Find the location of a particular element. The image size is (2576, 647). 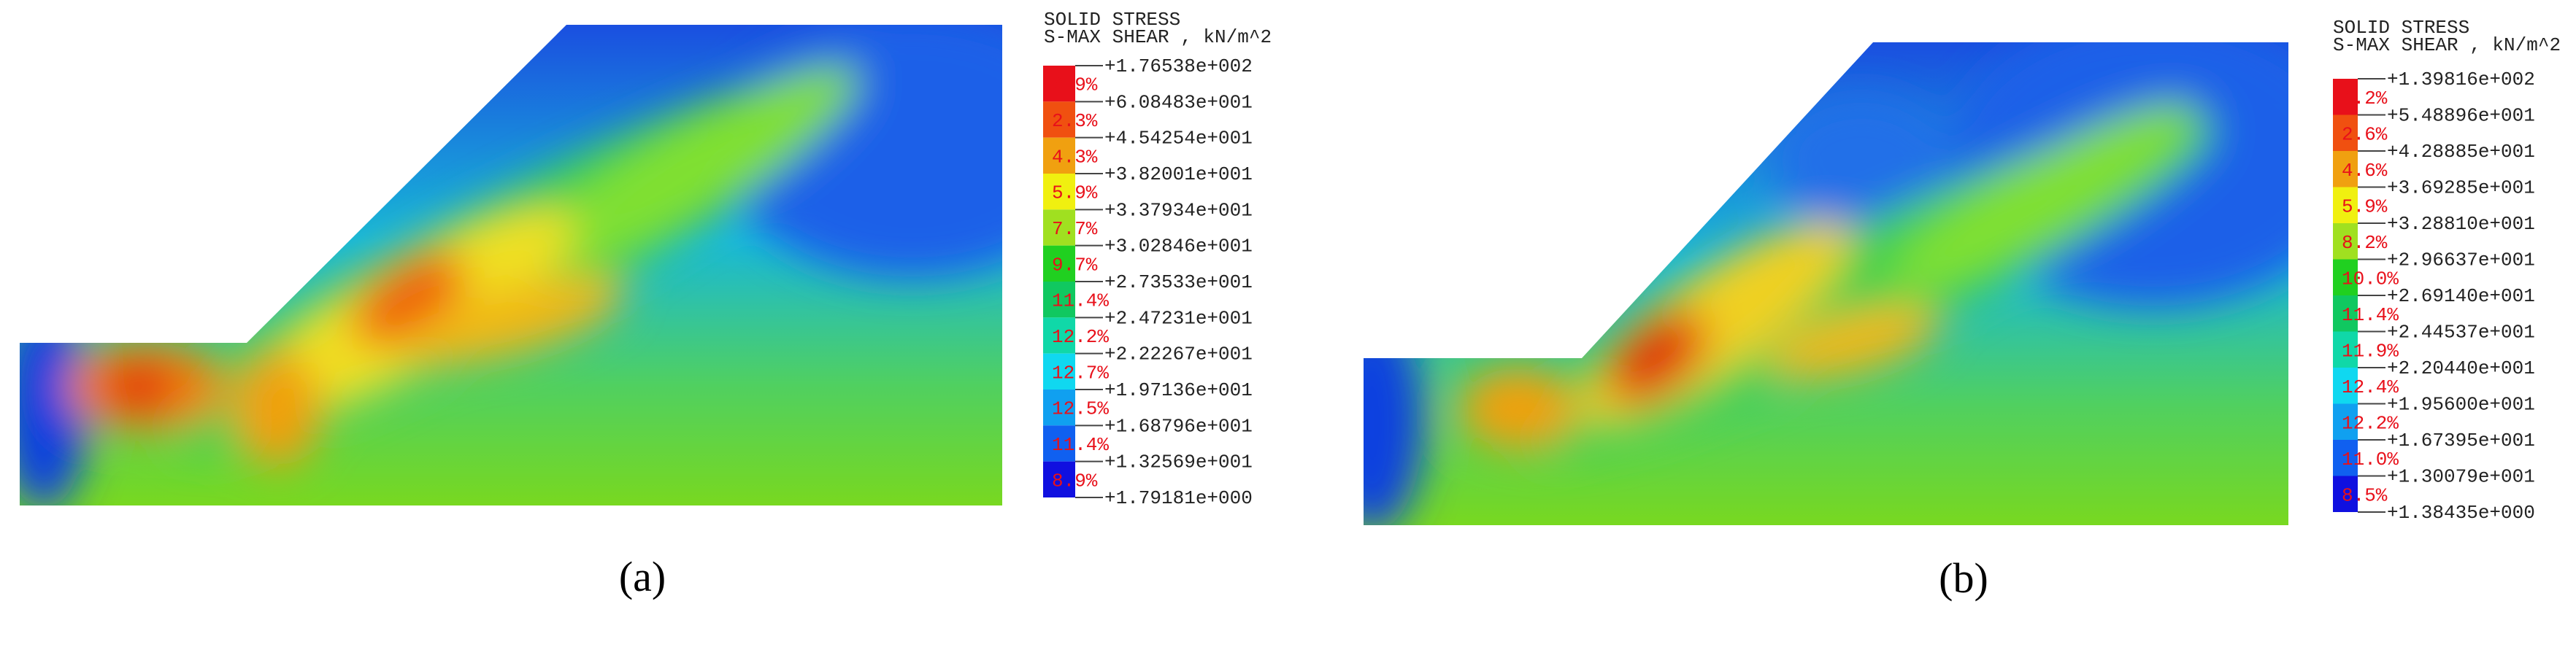

panel-caption: (a) is located at coordinates (642, 576).